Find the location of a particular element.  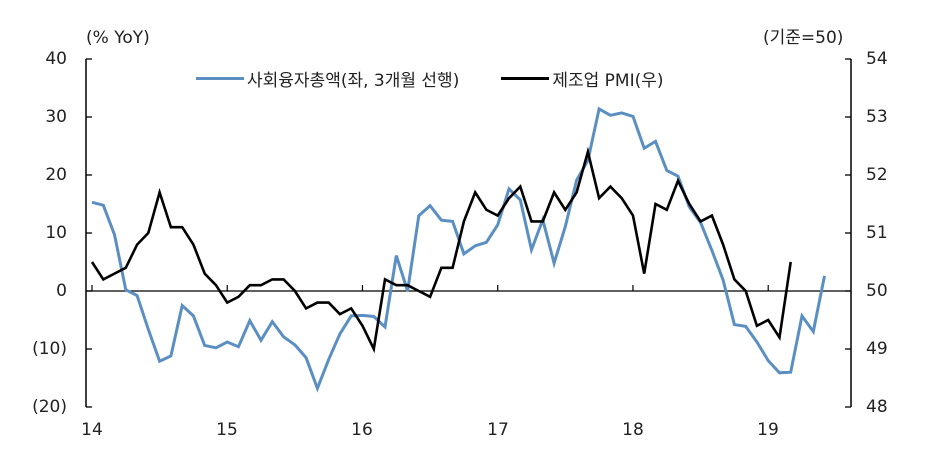

chart-legend: 사회융자총액(좌, 3개월 선행) 제조업 PMI(우) is located at coordinates (450, 78).